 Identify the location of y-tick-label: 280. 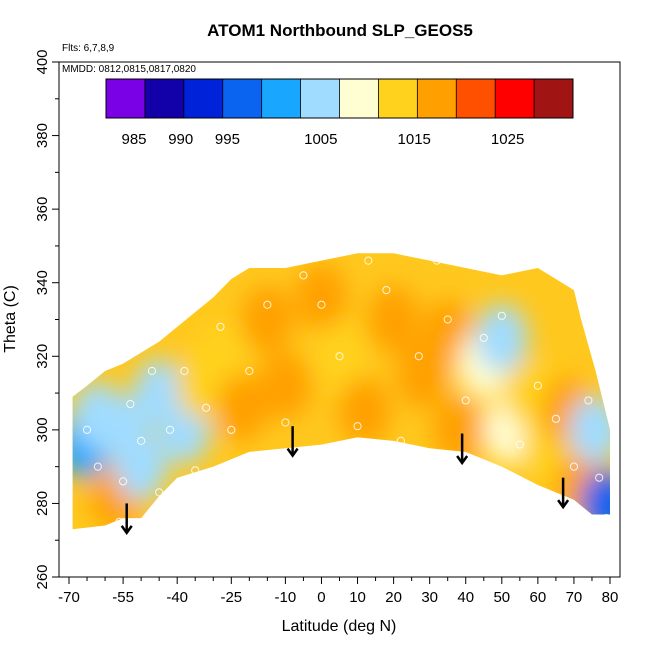
(42, 503).